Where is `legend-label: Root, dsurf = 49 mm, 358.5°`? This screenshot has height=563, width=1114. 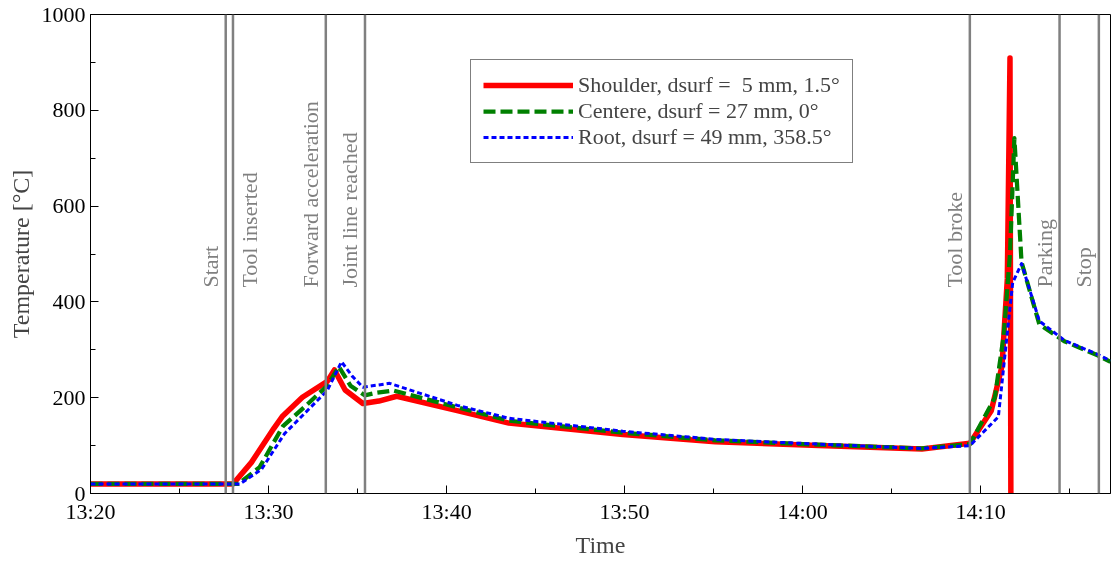
legend-label: Root, dsurf = 49 mm, 358.5° is located at coordinates (705, 137).